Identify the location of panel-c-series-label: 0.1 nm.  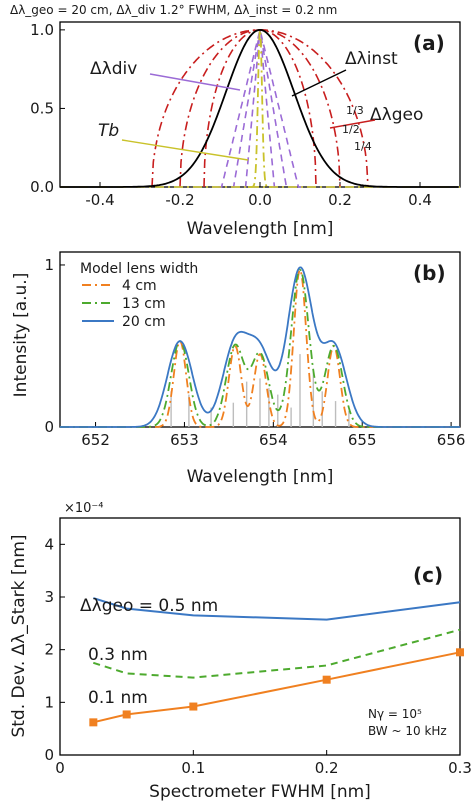
(118, 698).